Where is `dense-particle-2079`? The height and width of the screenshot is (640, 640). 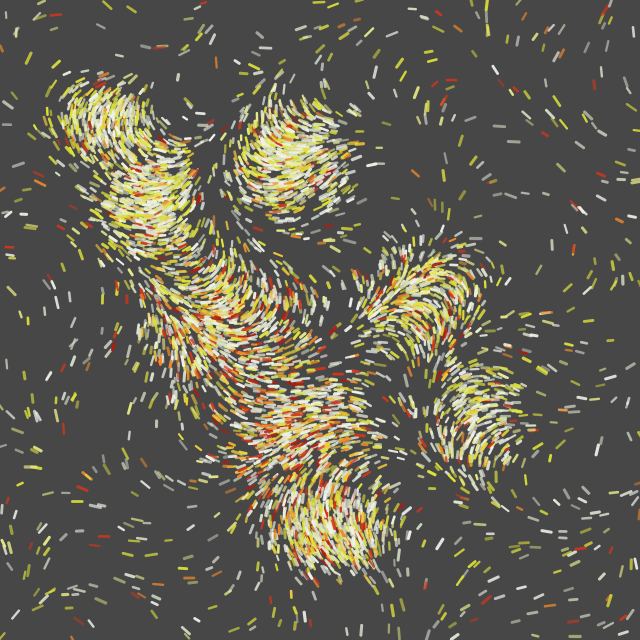 dense-particle-2079 is located at coordinates (268, 360).